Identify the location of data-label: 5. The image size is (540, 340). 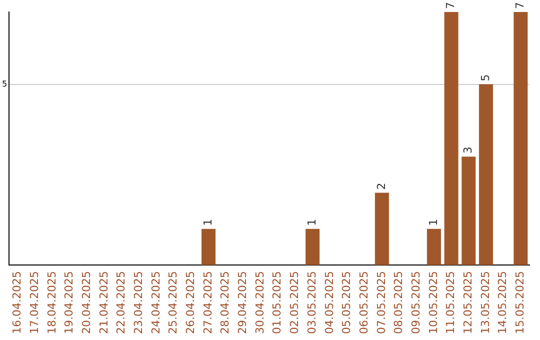
(485, 78).